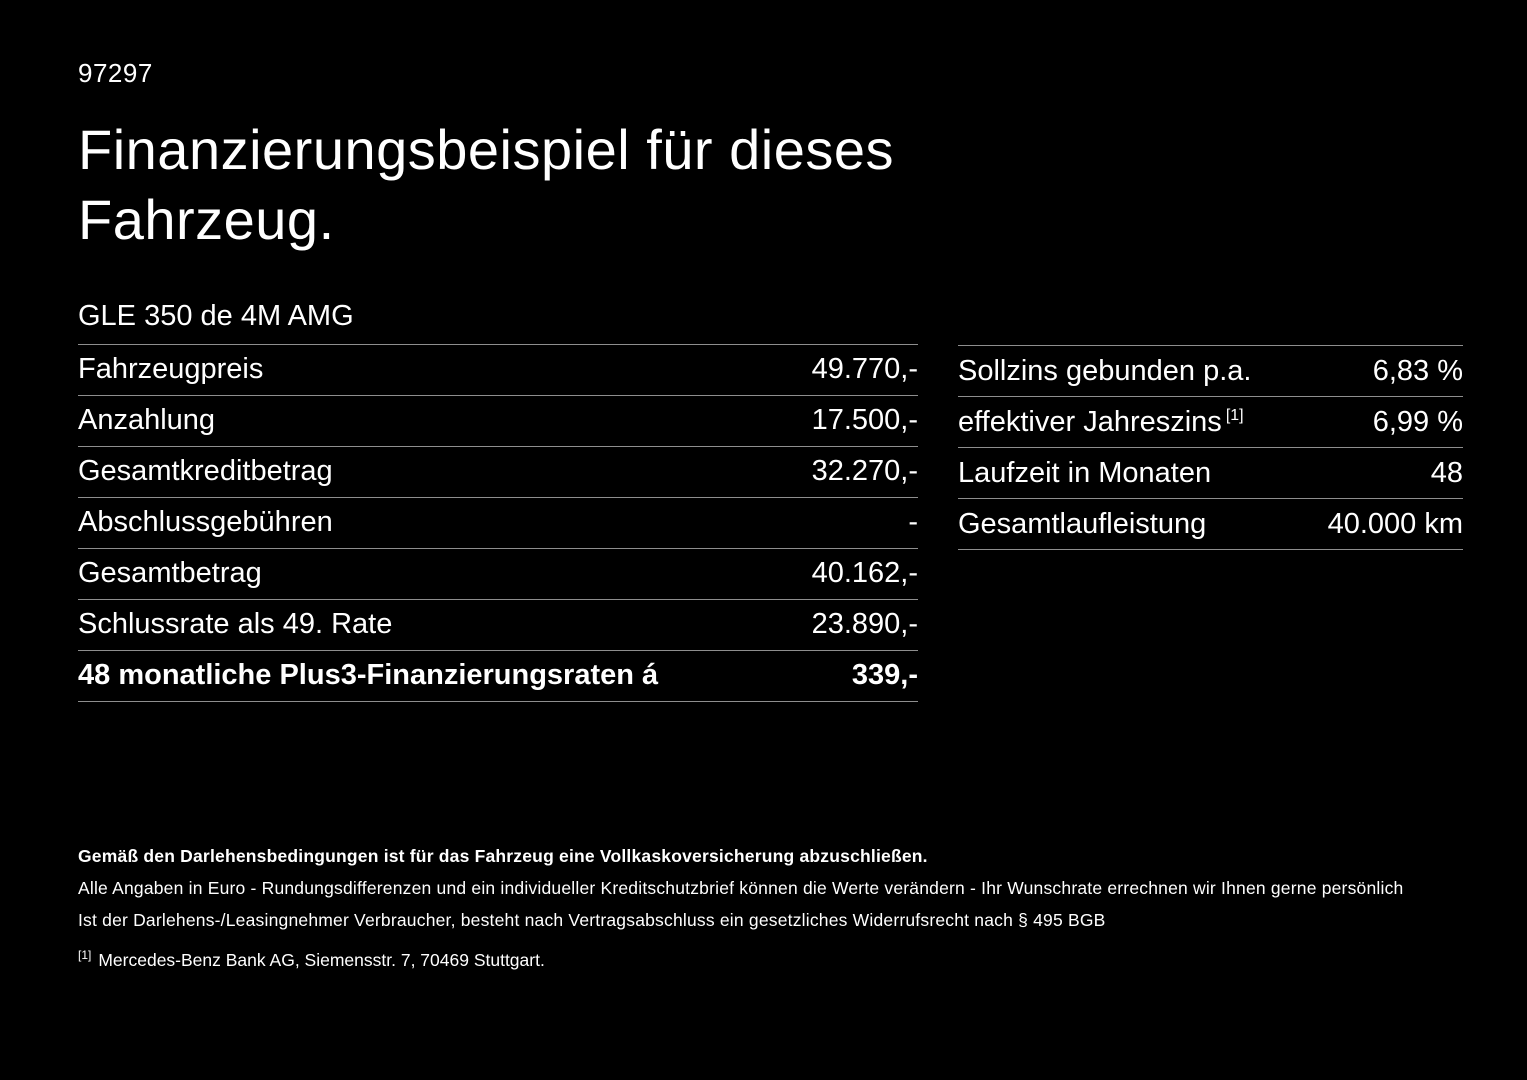 This screenshot has width=1527, height=1080. I want to click on row-label: Abschlussgebühren, so click(205, 522).